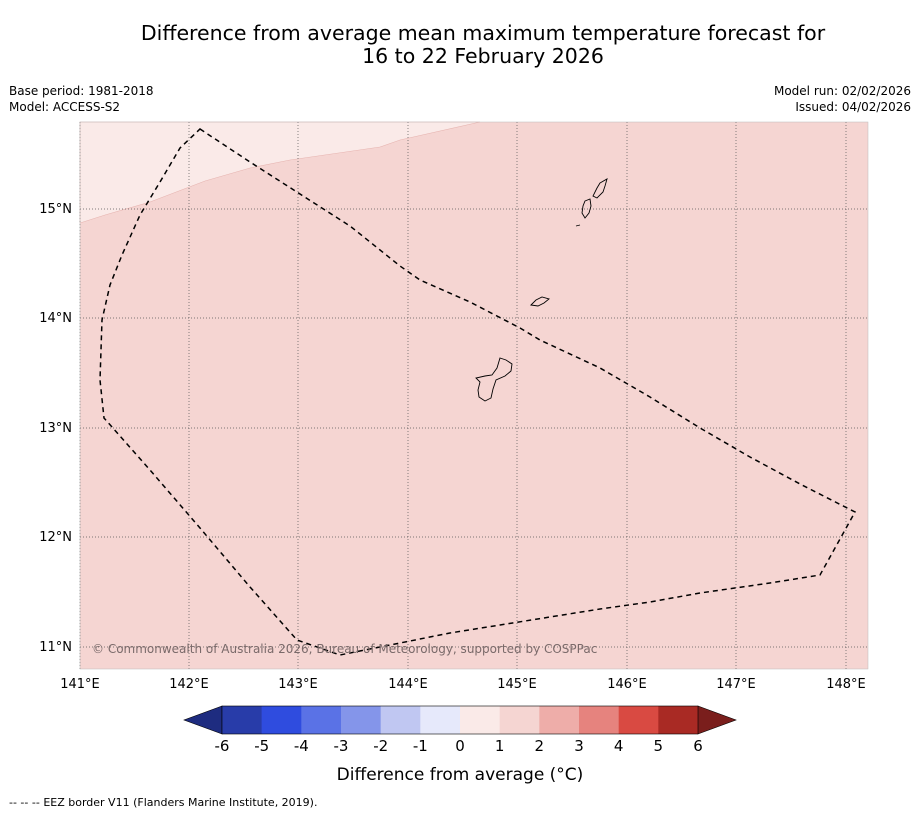  What do you see at coordinates (420, 746) in the screenshot?
I see `colorbar-tick-label: -1` at bounding box center [420, 746].